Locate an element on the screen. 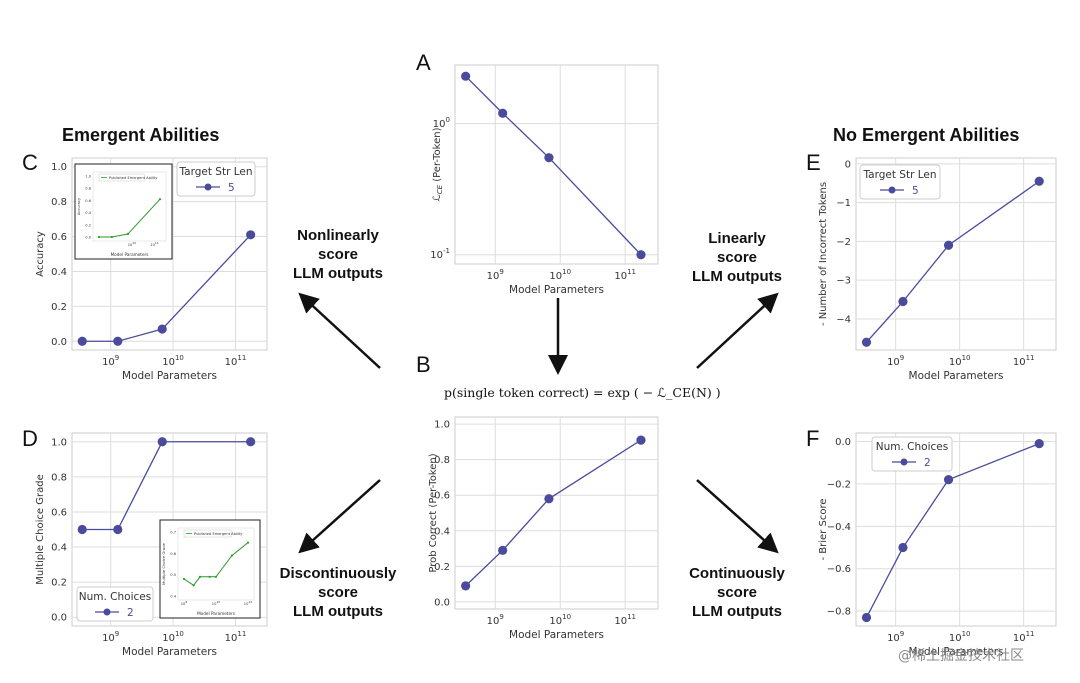  panel-letter-c: C is located at coordinates (30, 162).